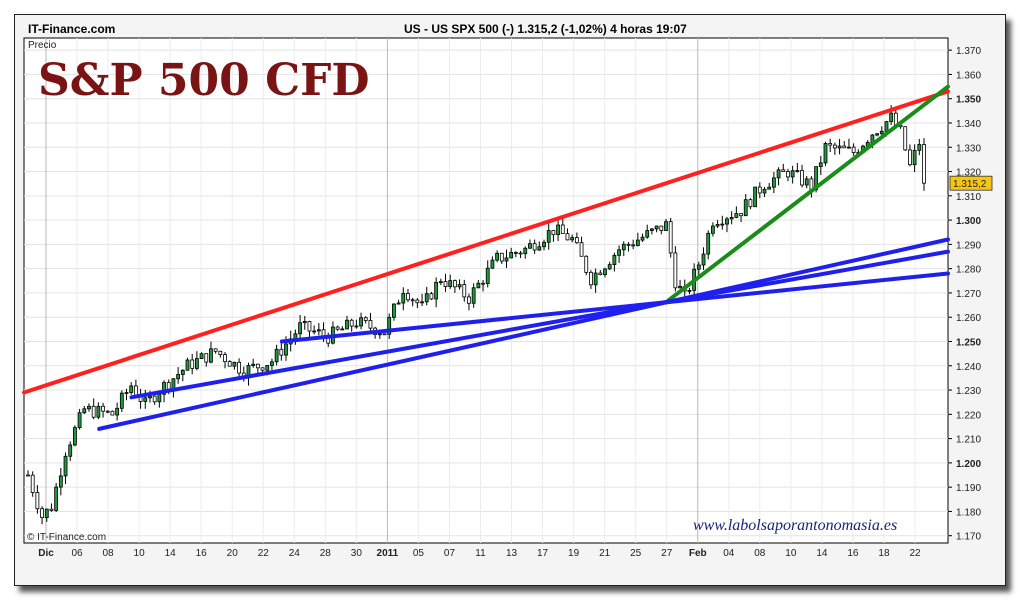  Describe the element at coordinates (968, 488) in the screenshot. I see `y-tick-label: 1.190` at that location.